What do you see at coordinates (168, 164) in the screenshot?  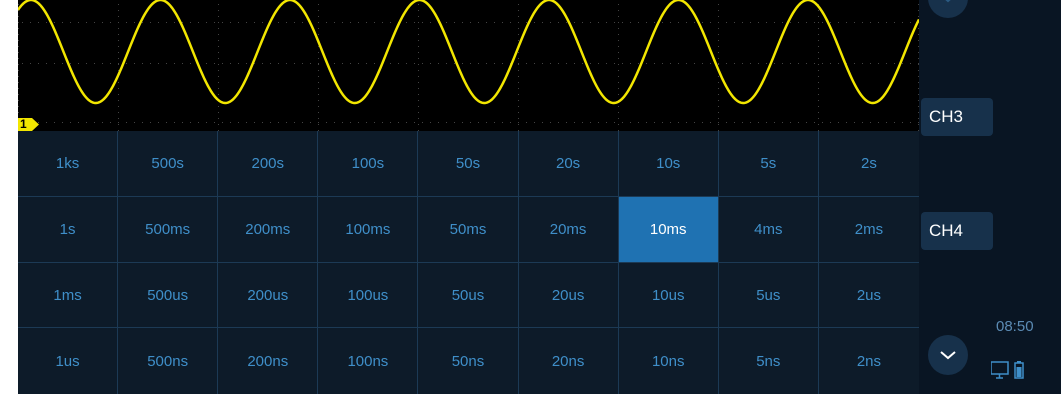 I see `timebase-option-500s: 500s` at bounding box center [168, 164].